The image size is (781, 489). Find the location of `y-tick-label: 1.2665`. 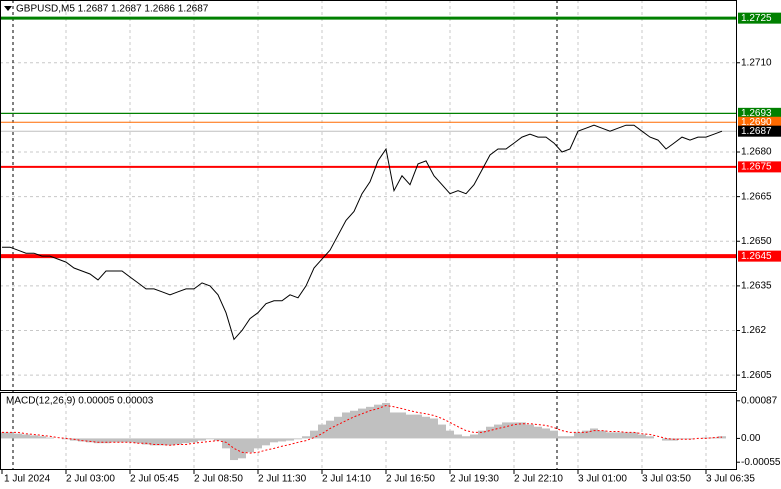

y-tick-label: 1.2665 is located at coordinates (756, 196).